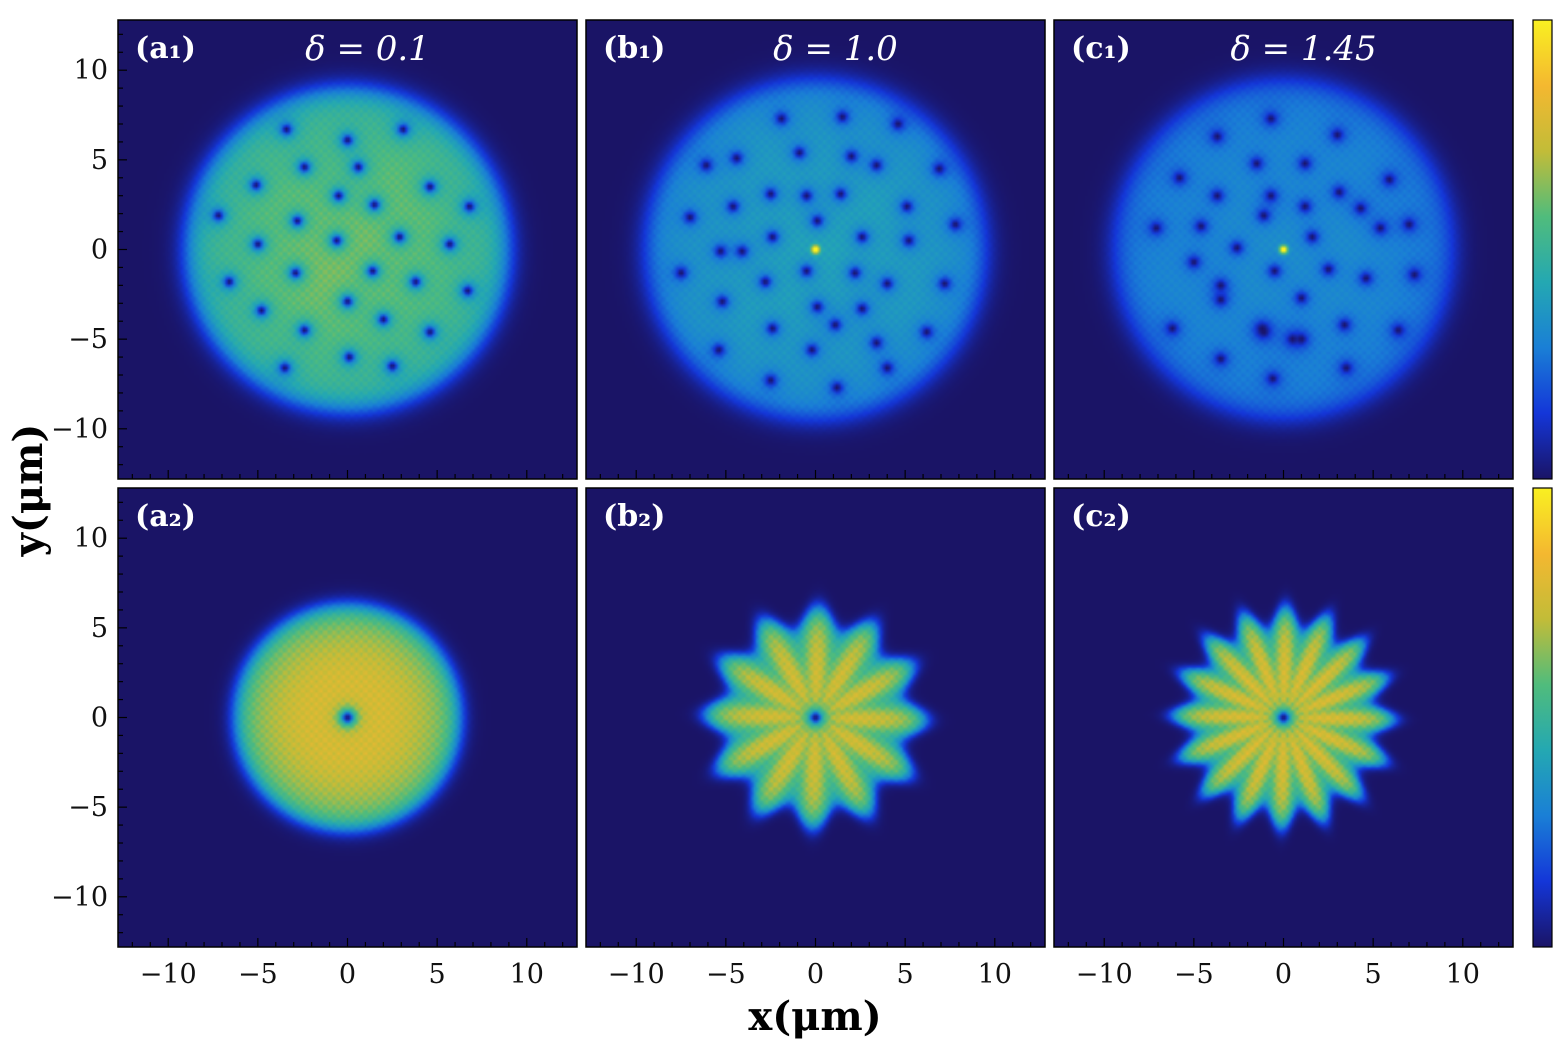  I want to click on panel-label: (a₁), so click(165, 48).